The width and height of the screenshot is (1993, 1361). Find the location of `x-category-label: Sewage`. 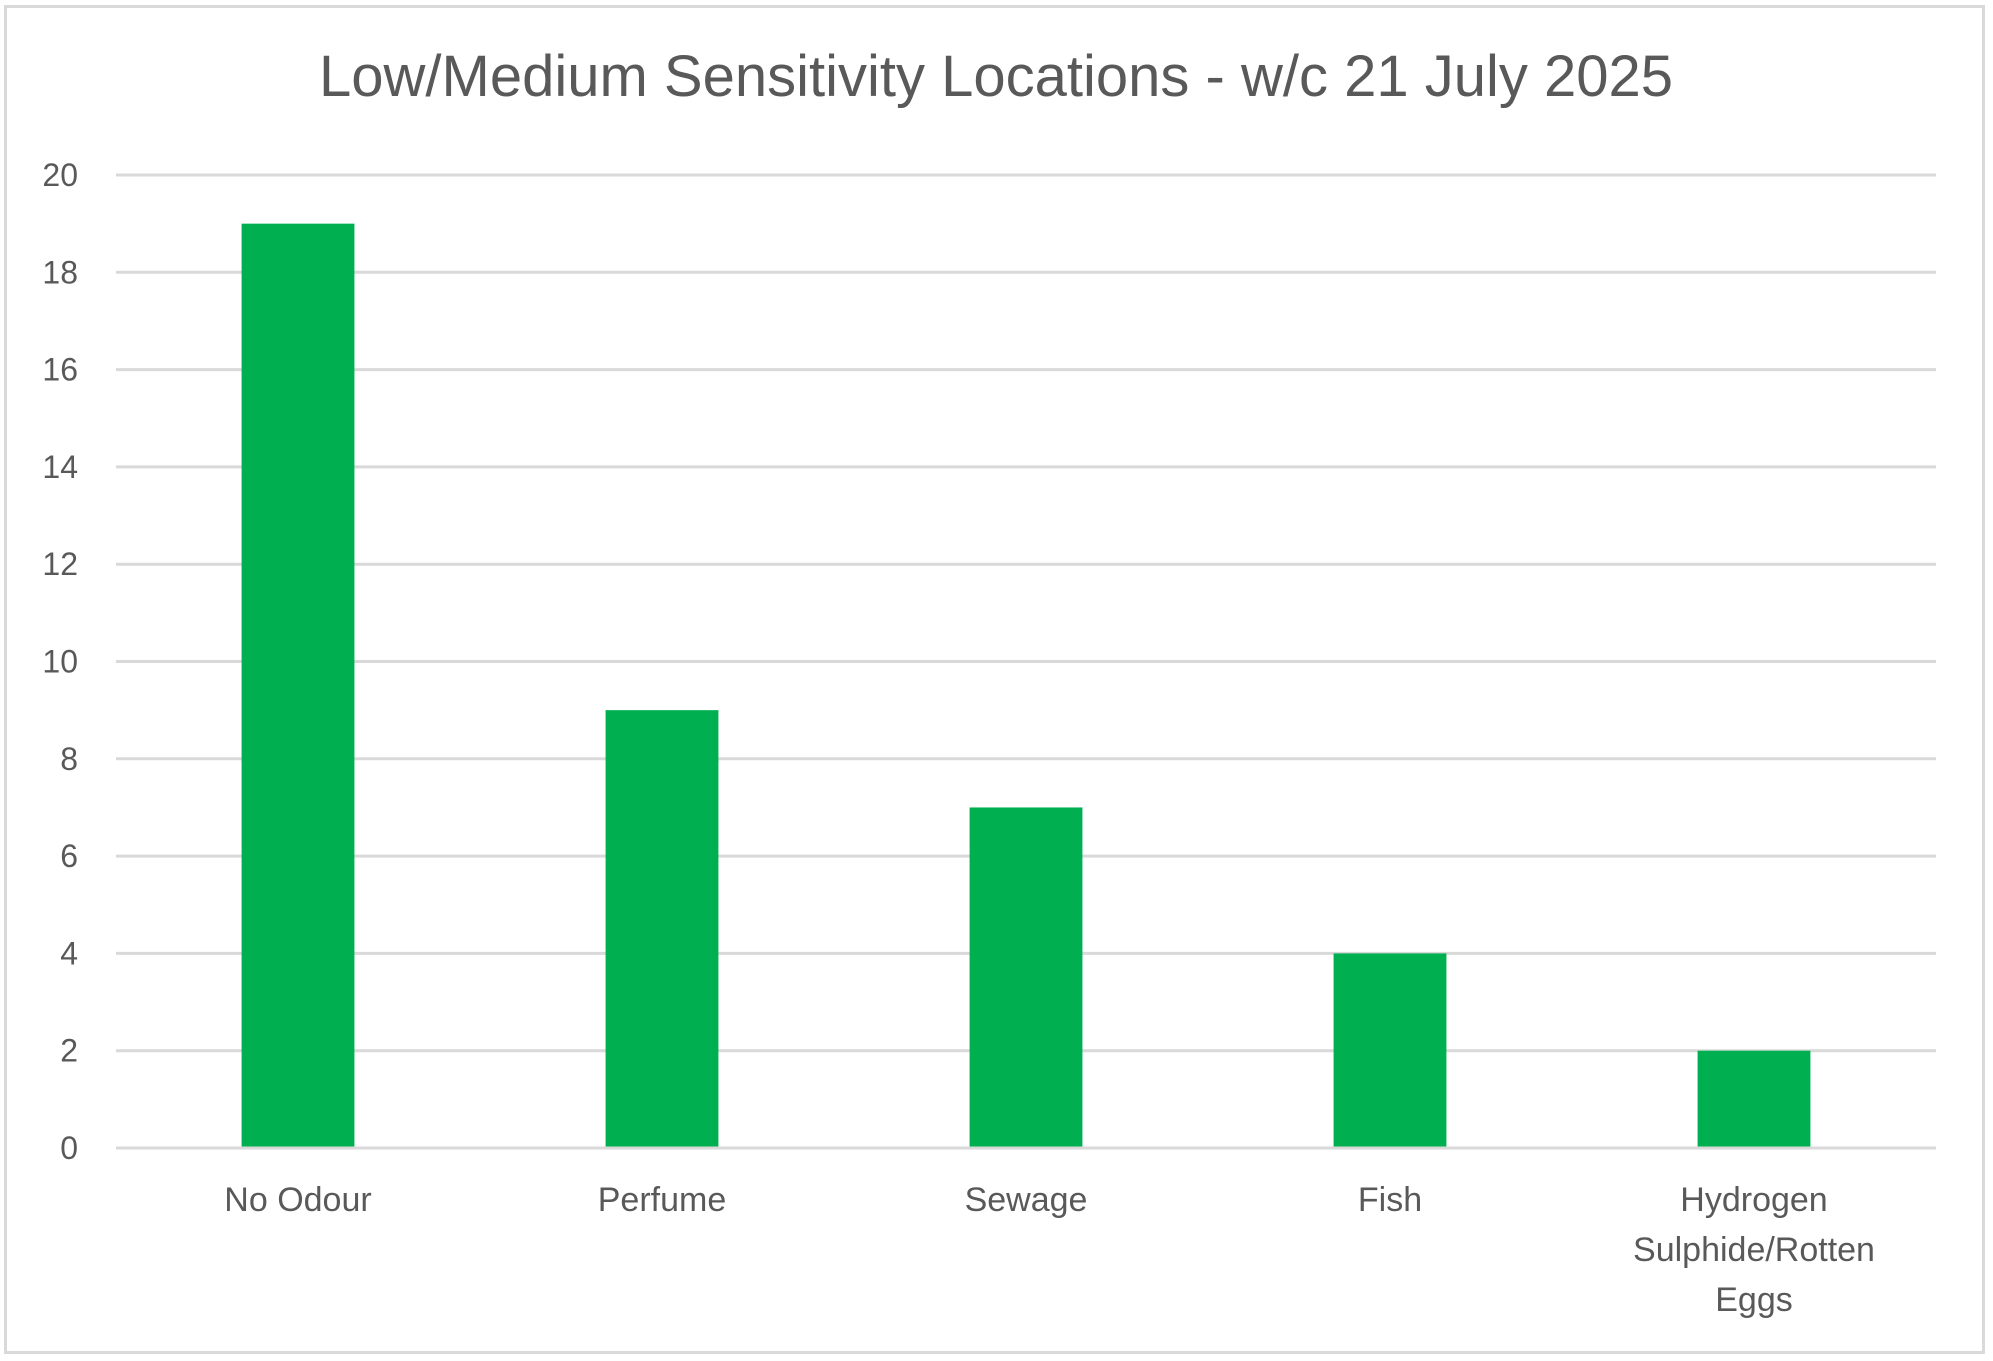

x-category-label: Sewage is located at coordinates (1026, 1200).